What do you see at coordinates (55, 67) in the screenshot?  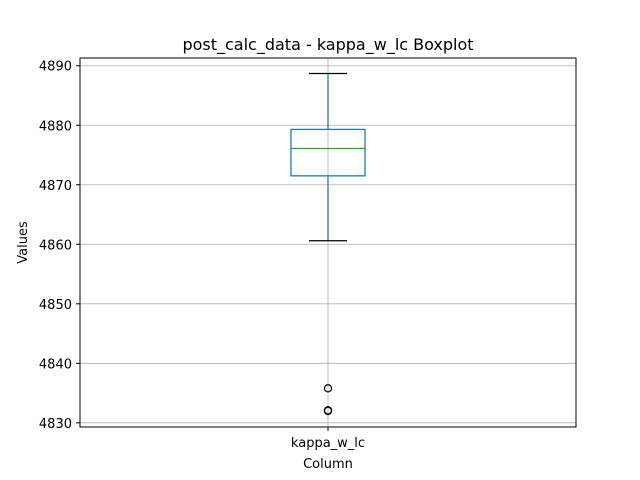 I see `y-tick-label: 4890` at bounding box center [55, 67].